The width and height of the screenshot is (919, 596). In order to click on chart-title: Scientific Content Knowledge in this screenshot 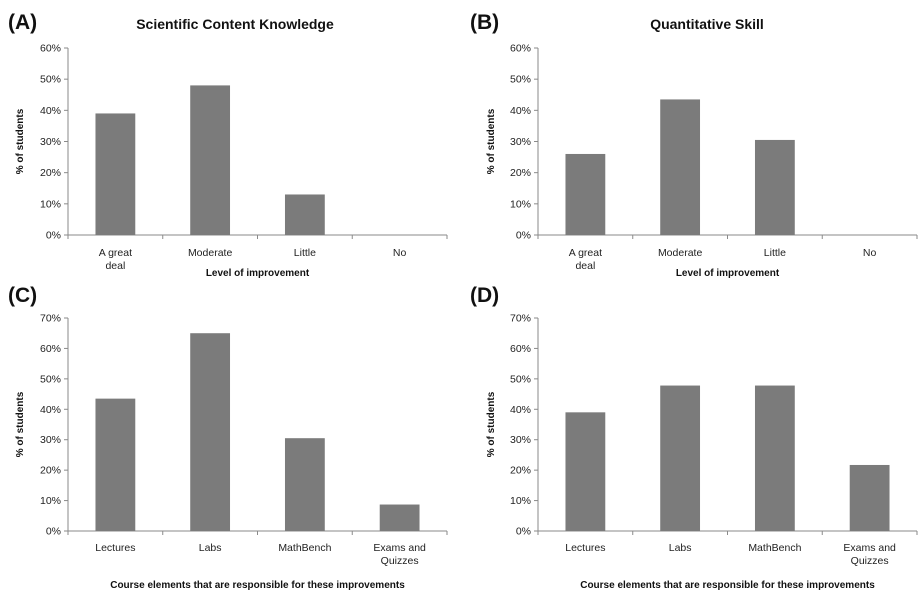, I will do `click(235, 24)`.